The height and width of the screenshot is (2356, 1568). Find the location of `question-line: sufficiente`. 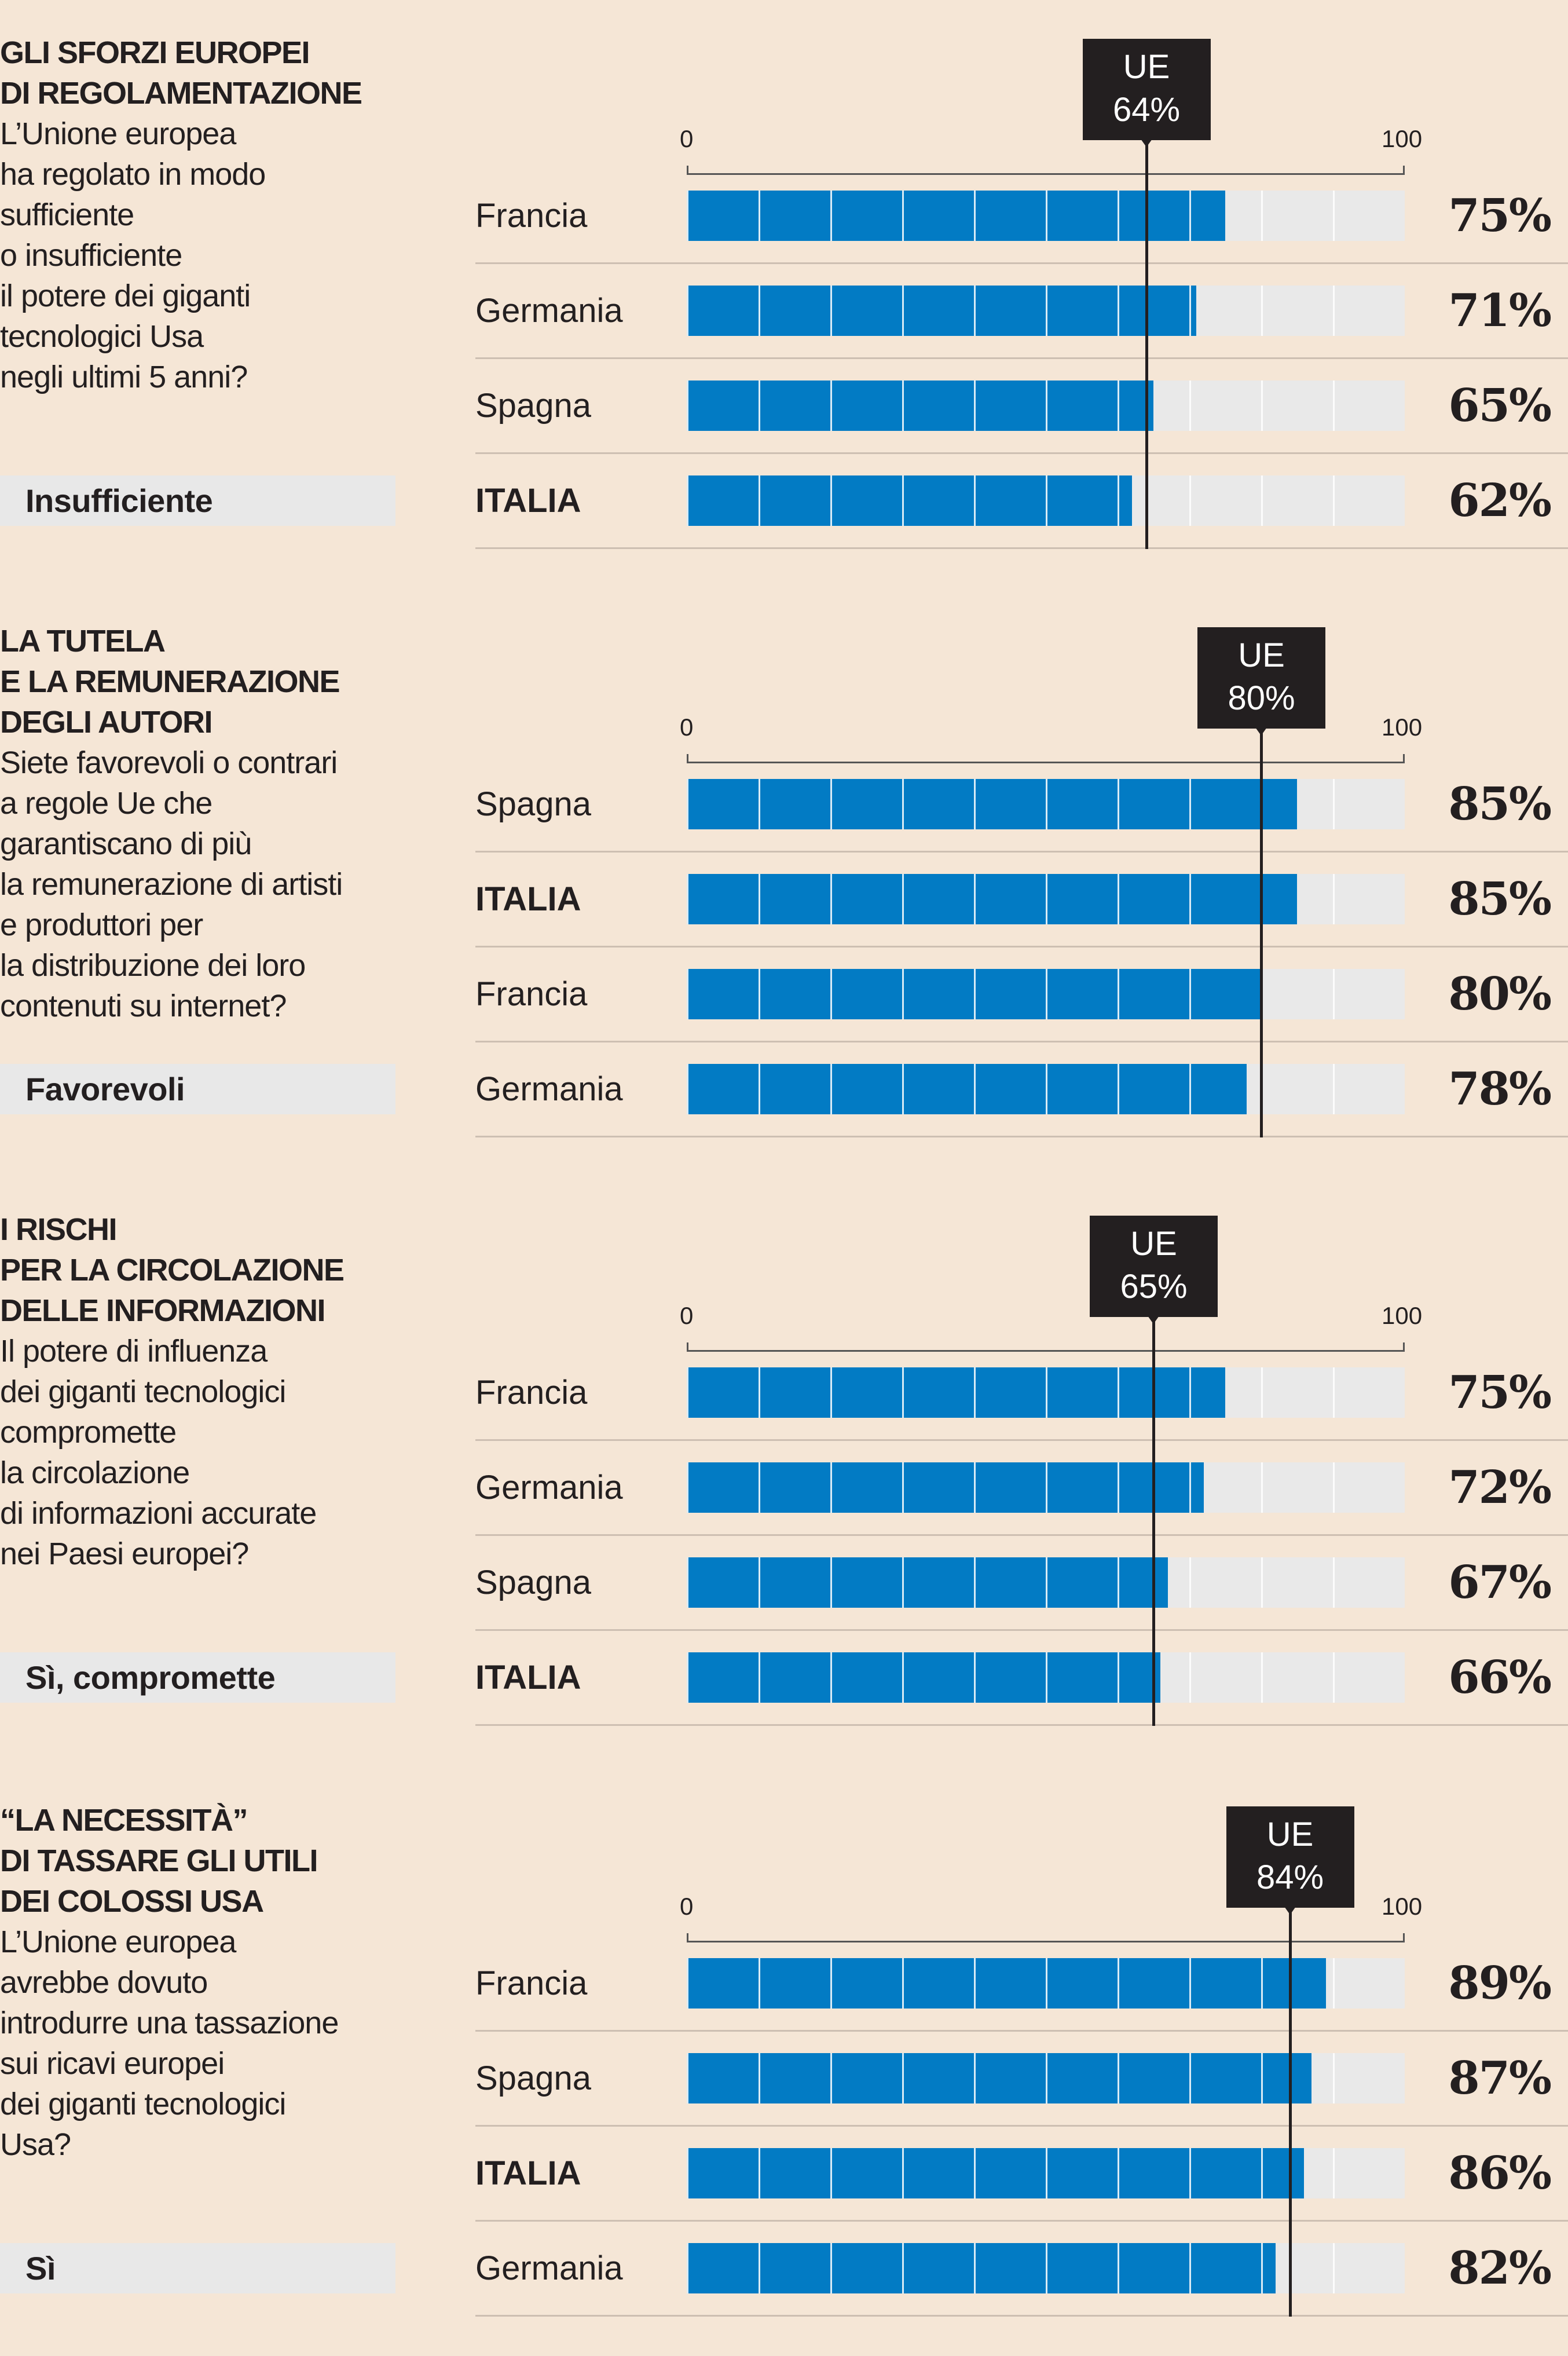

question-line: sufficiente is located at coordinates (67, 215).